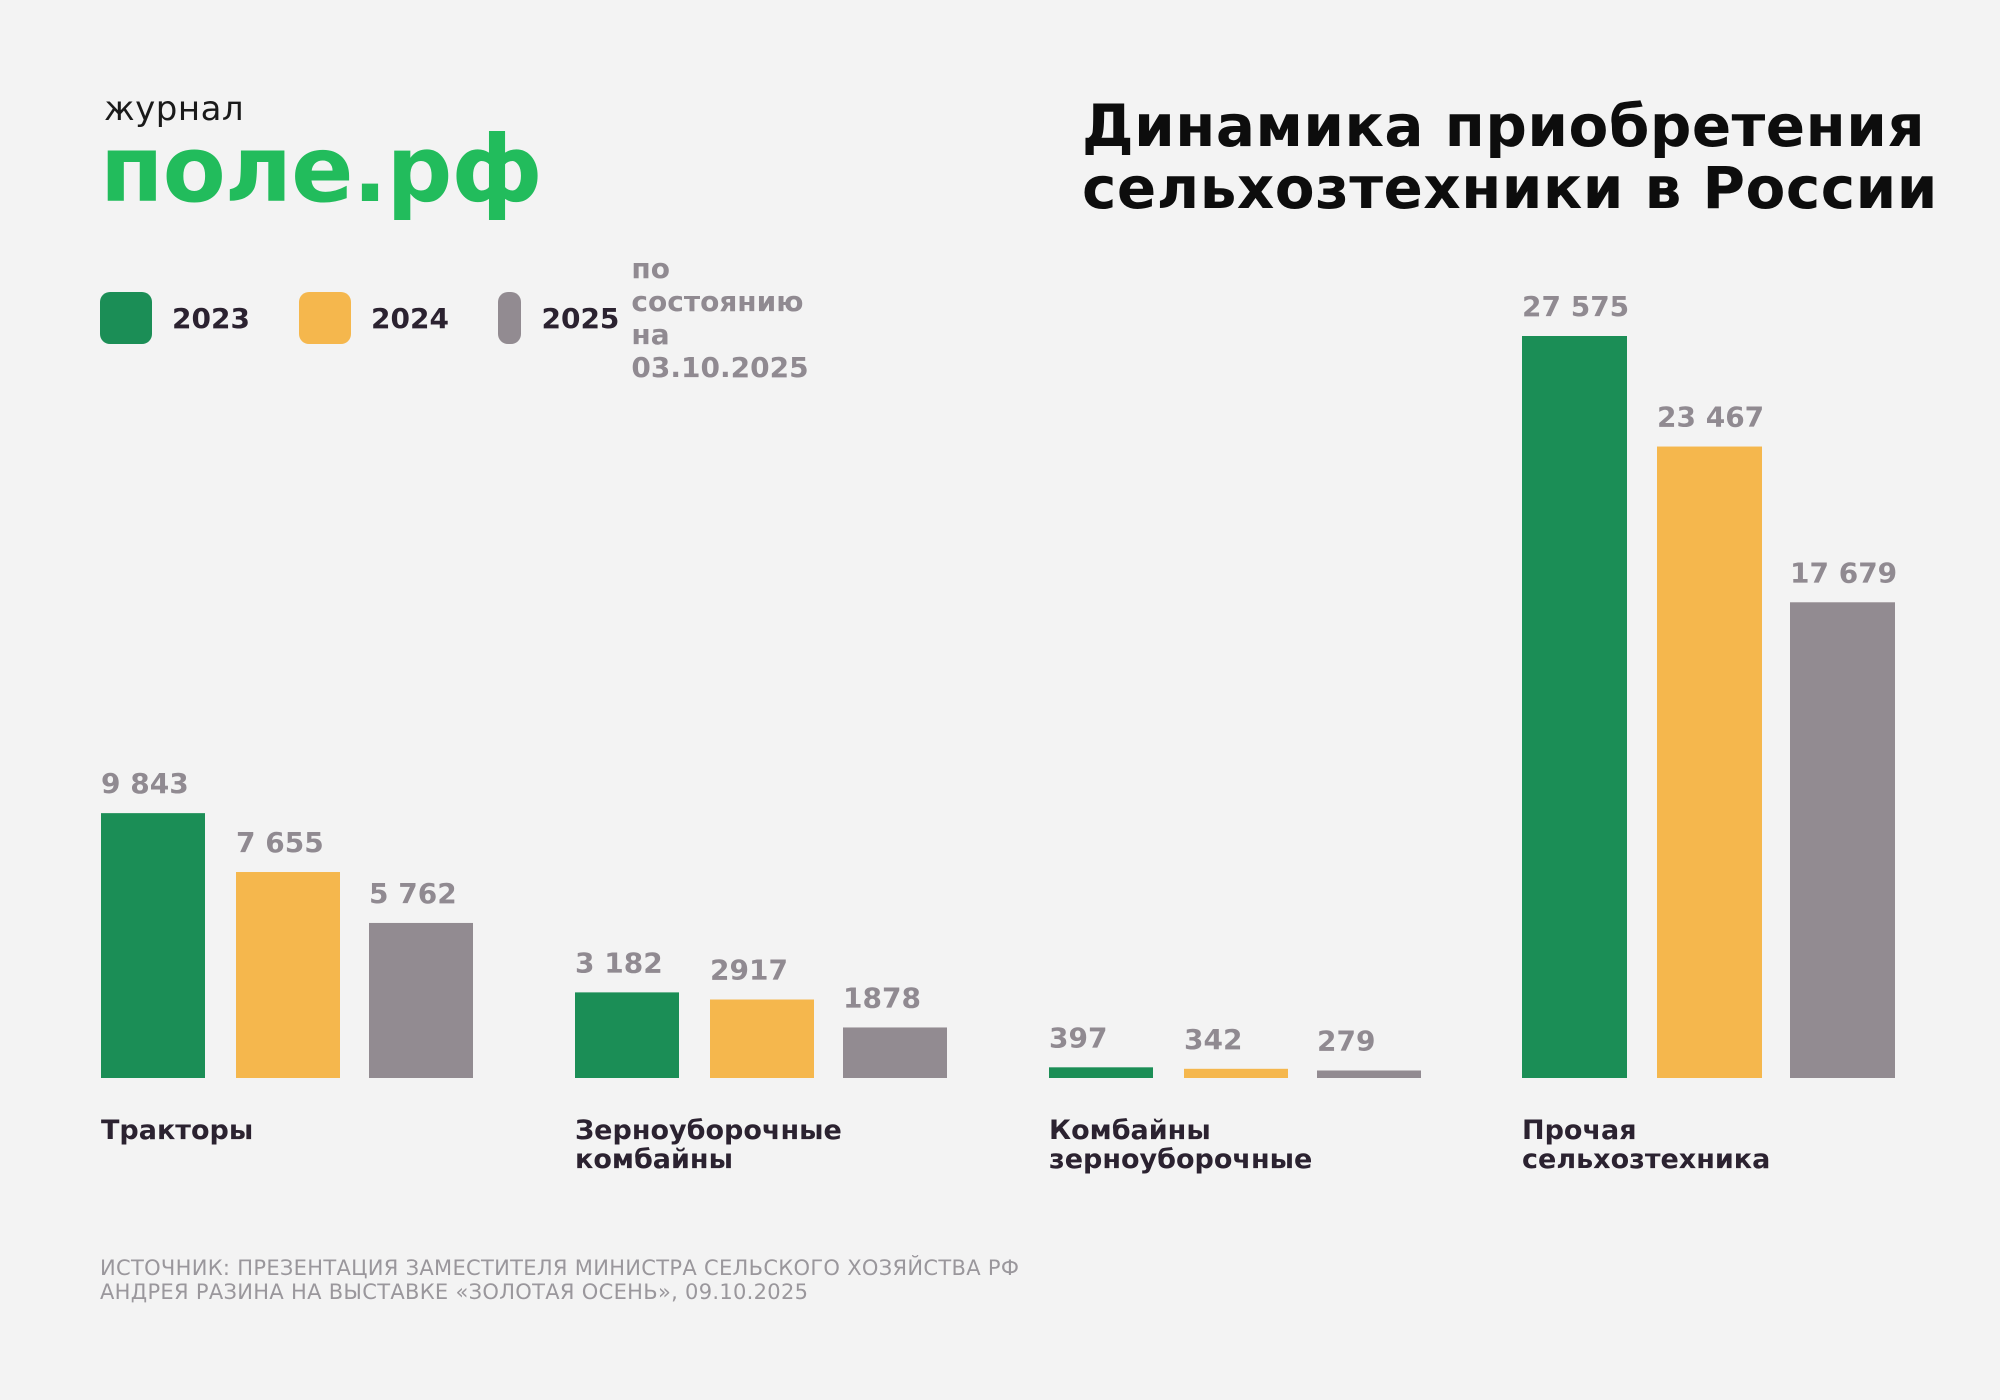 Image resolution: width=2000 pixels, height=1400 pixels. I want to click on value-label-2023-0: 9 843, so click(145, 783).